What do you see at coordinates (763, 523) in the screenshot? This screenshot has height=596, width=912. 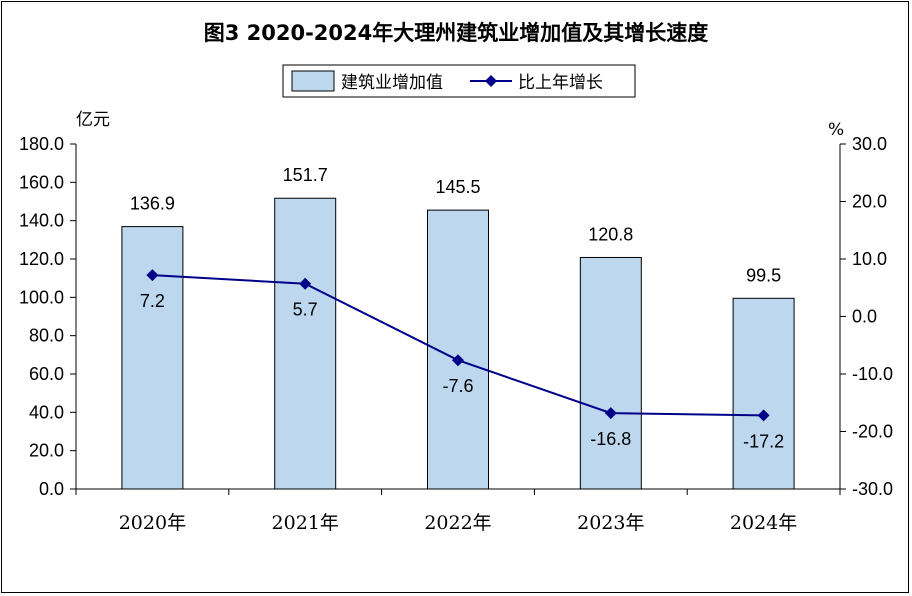 I see `x-tick-label: 2024年` at bounding box center [763, 523].